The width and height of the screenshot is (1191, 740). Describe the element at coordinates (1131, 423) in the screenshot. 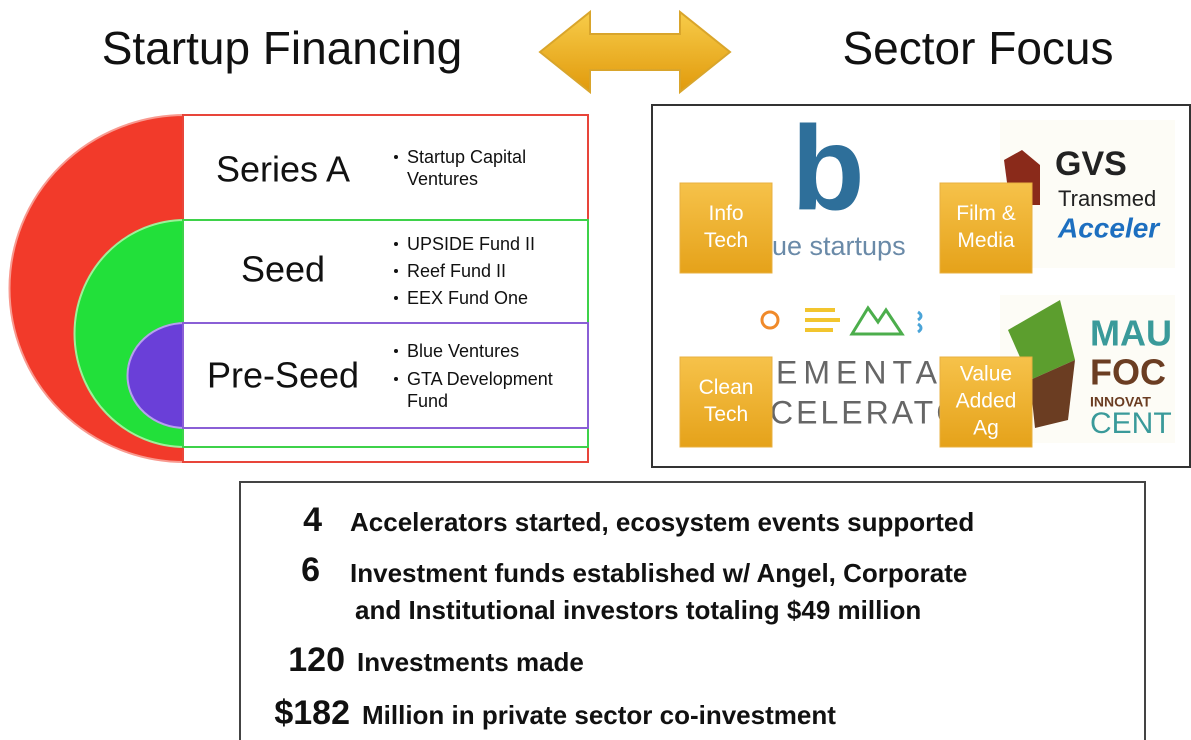

I see `logo-text: CENT` at that location.